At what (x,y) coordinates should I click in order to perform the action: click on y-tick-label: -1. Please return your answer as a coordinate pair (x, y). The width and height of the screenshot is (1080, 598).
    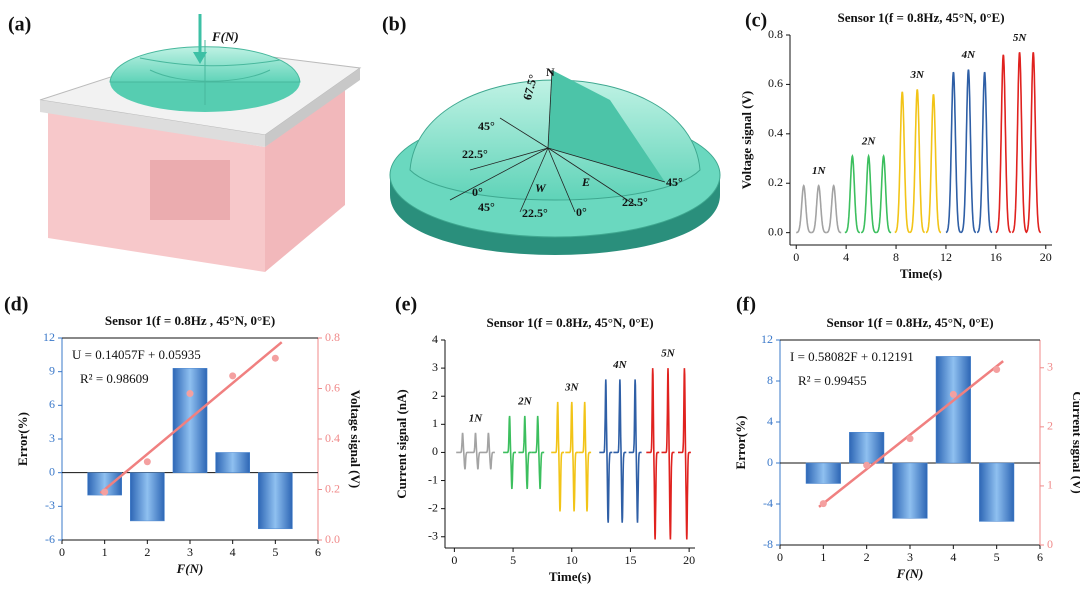
    Looking at the image, I should click on (433, 479).